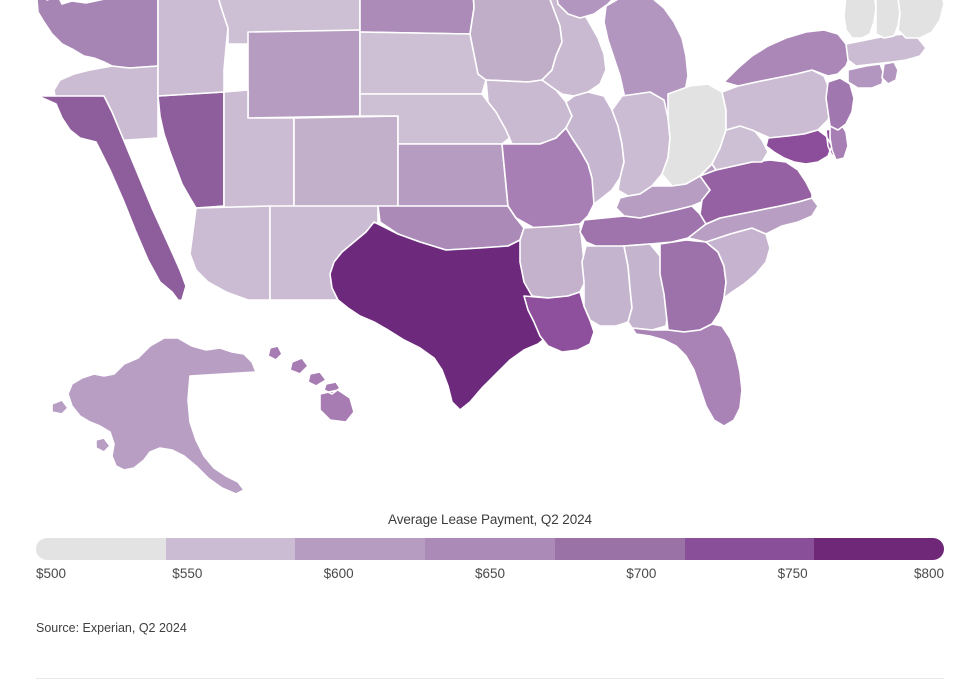 This screenshot has width=980, height=699. Describe the element at coordinates (423, 63) in the screenshot. I see `state-south-dakota` at that location.